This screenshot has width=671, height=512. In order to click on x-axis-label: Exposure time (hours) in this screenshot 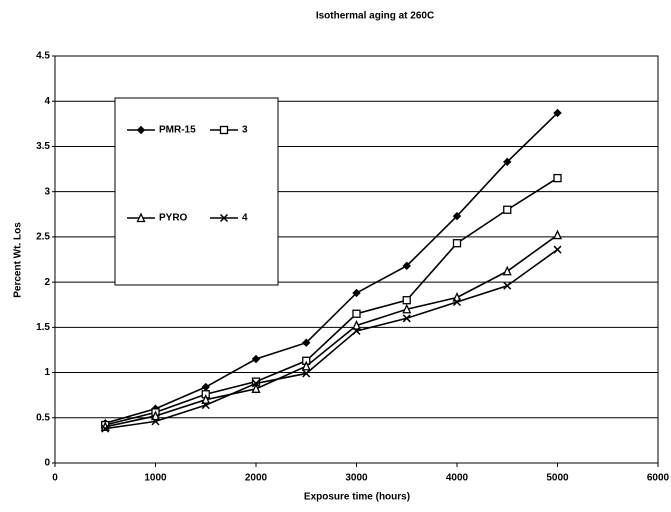, I will do `click(357, 497)`.